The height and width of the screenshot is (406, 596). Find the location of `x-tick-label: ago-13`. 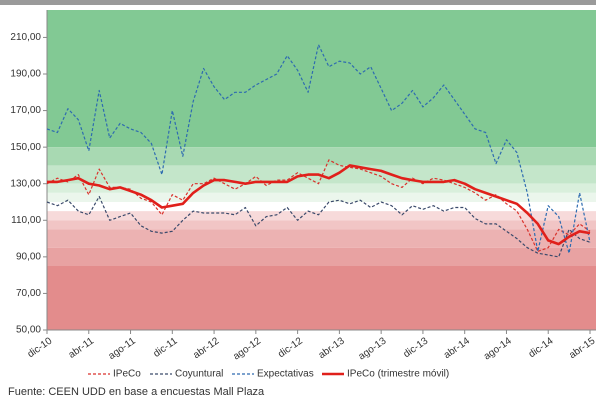

x-tick-label: ago-13 is located at coordinates (373, 348).